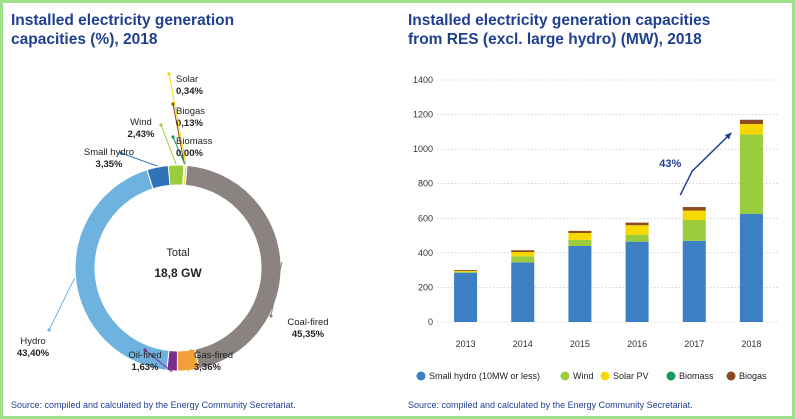 This screenshot has height=419, width=795. Describe the element at coordinates (523, 251) in the screenshot. I see `bar-2014-biogas` at that location.